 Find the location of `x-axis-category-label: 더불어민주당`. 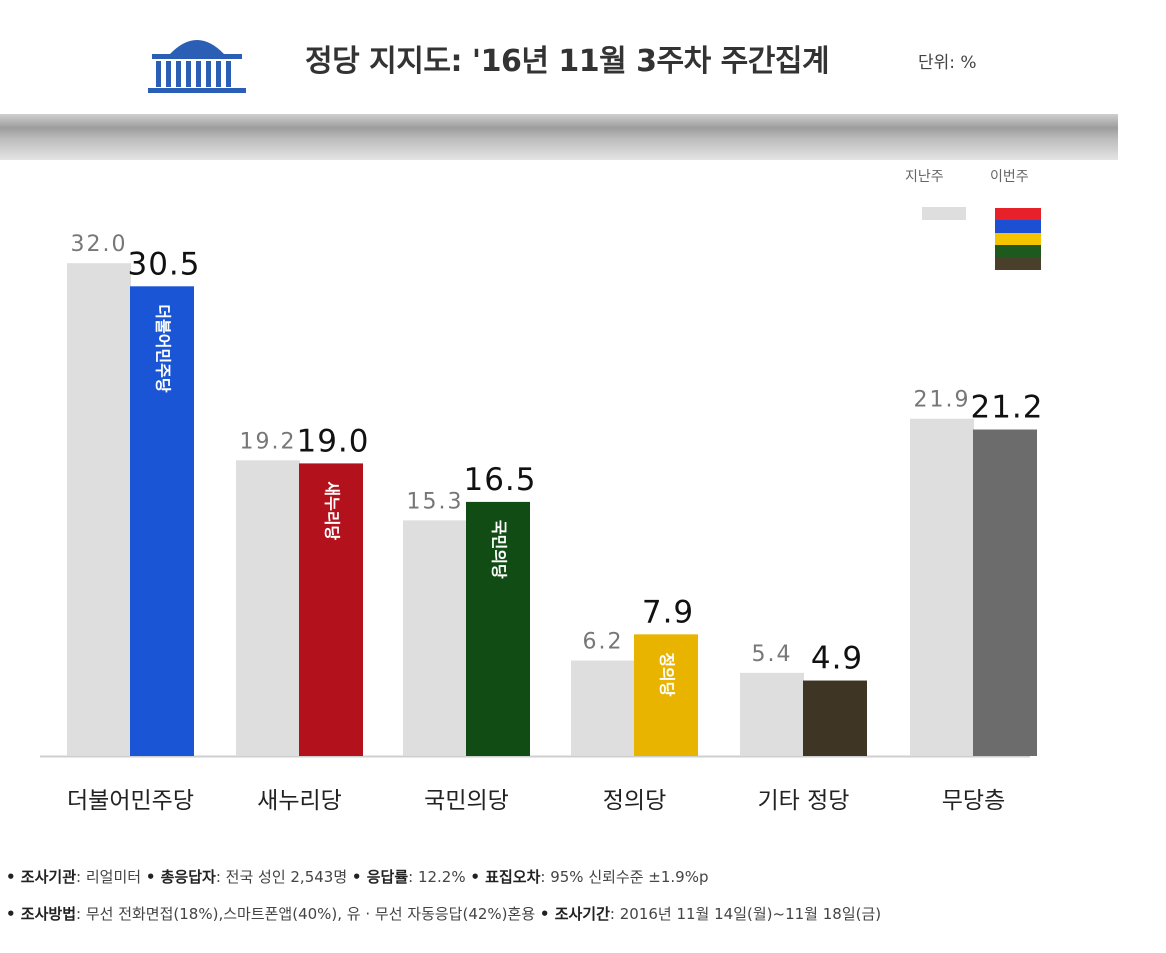

x-axis-category-label: 더불어민주당 is located at coordinates (130, 801).